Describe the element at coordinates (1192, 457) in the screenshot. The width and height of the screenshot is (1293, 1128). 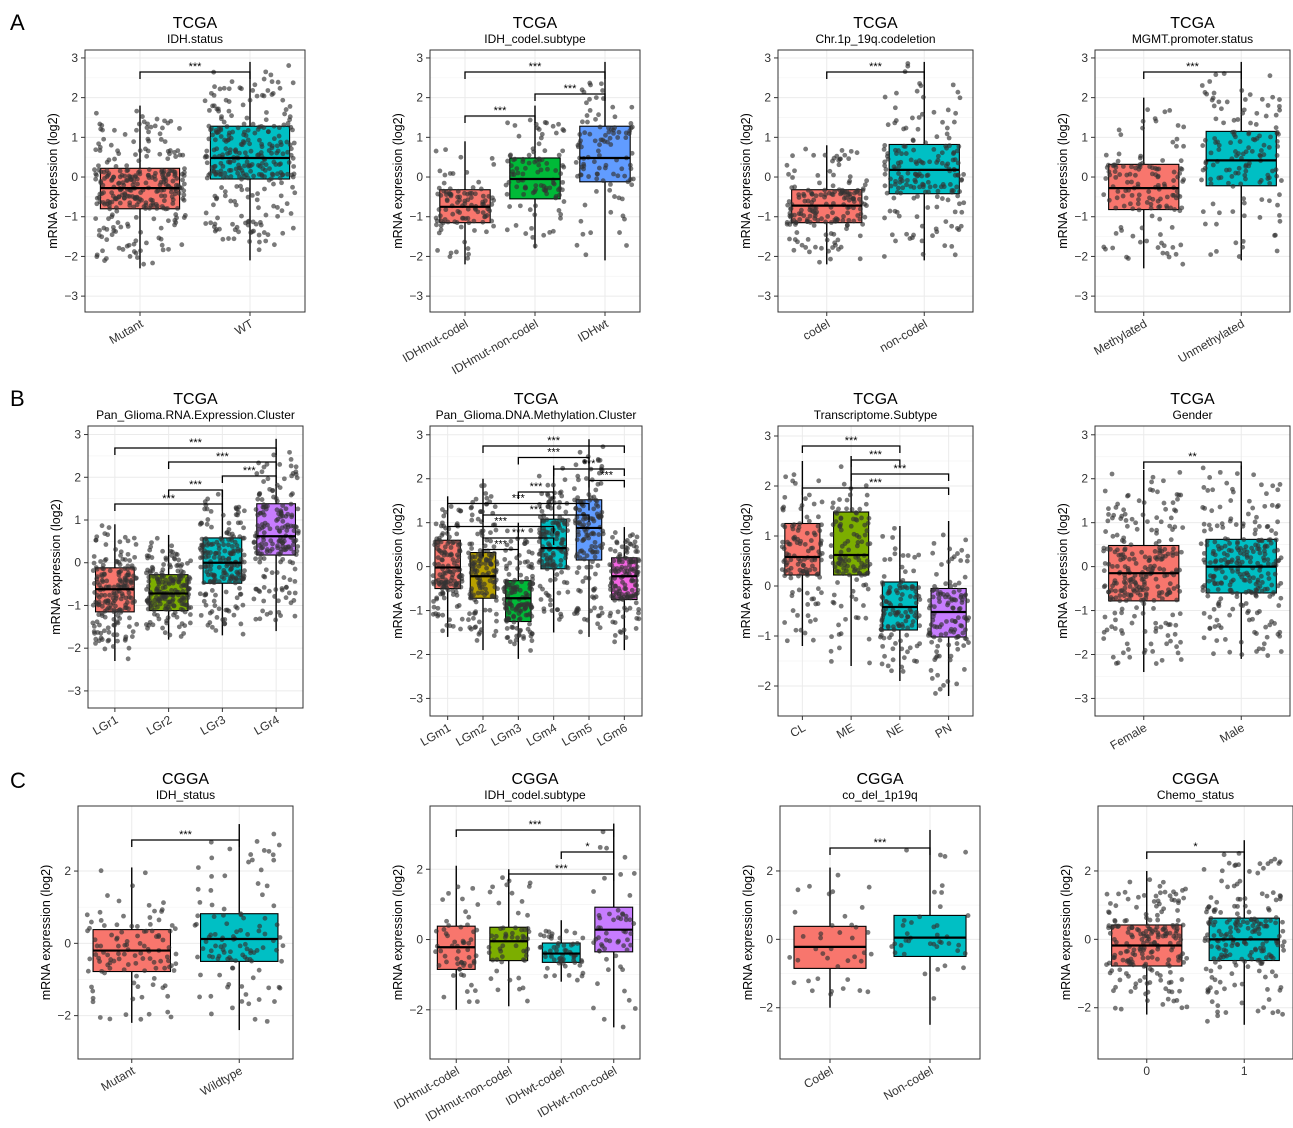
I see `significance-label: **` at that location.